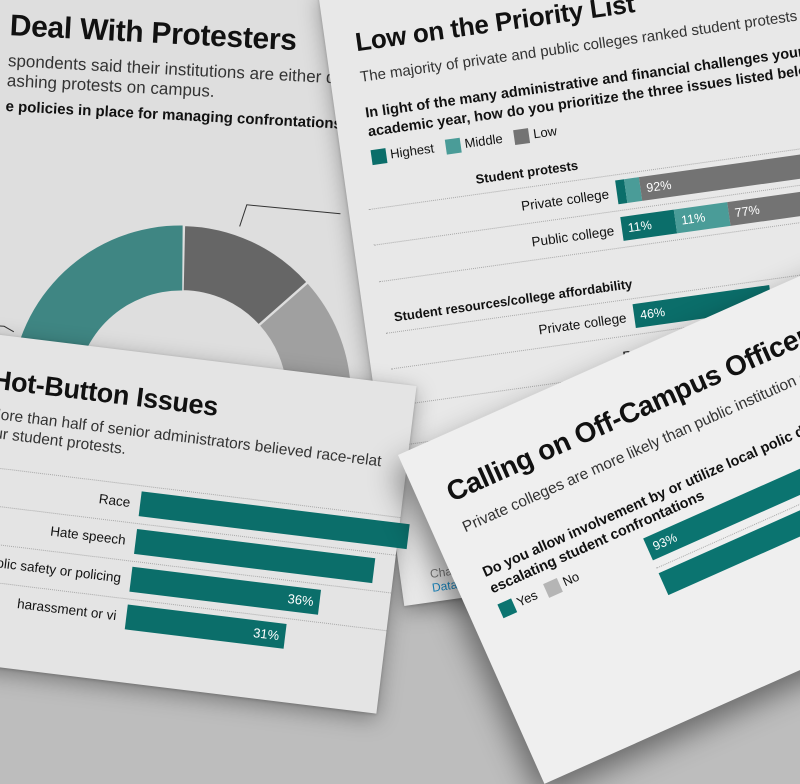 The height and width of the screenshot is (784, 800). I want to click on legend-item-highest: Highest, so click(402, 153).